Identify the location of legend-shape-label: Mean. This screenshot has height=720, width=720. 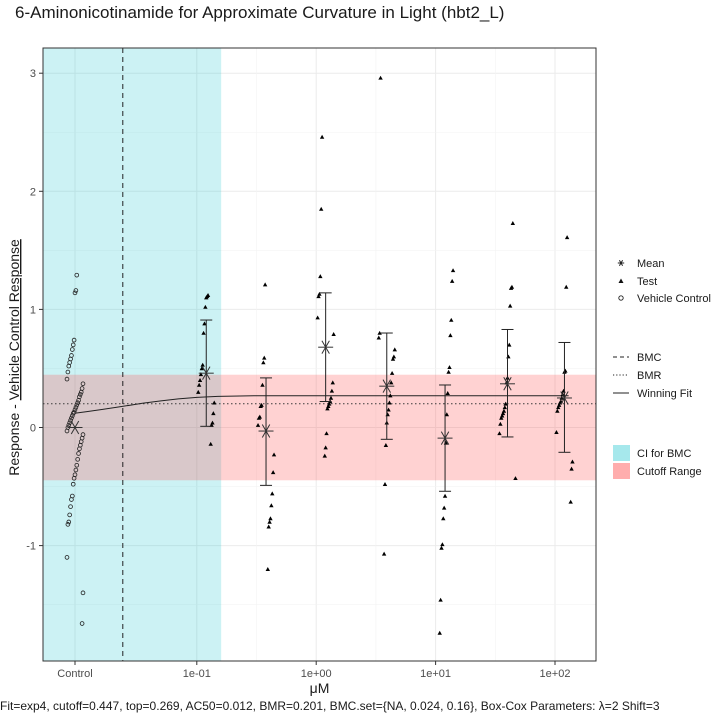
(651, 264).